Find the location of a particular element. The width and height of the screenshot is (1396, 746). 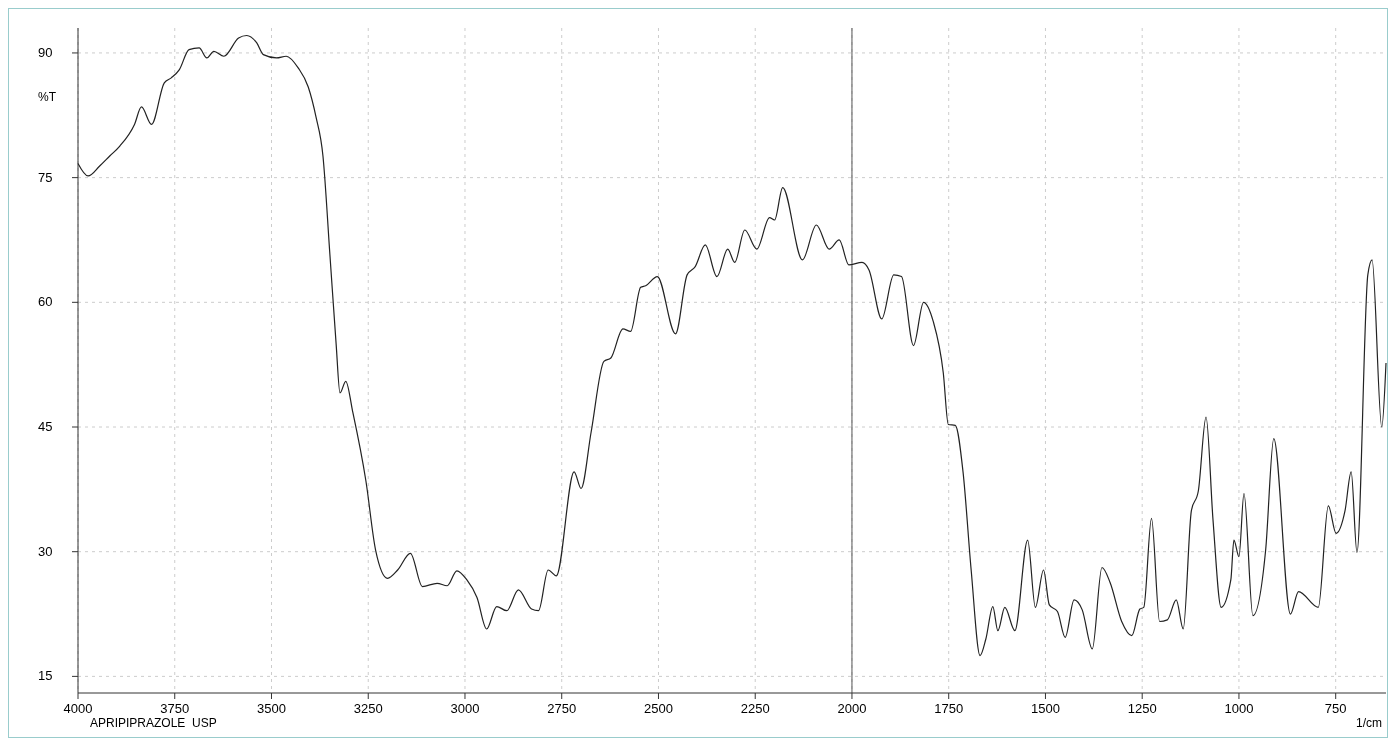

x-tick-label: 1000 is located at coordinates (1239, 708).